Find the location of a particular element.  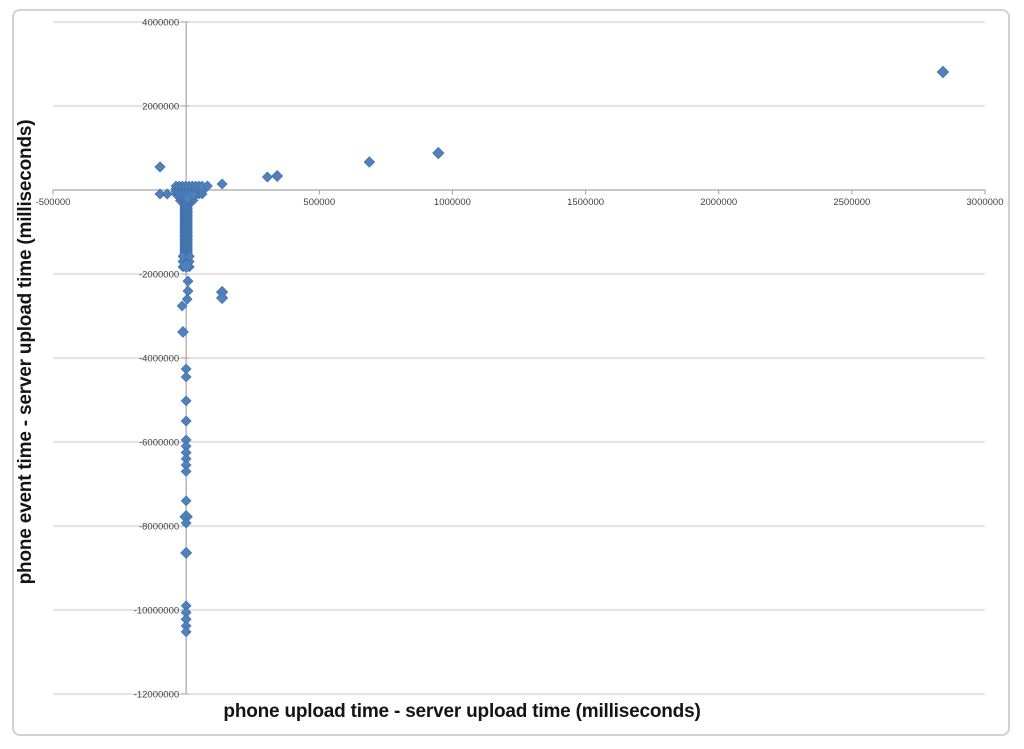

y-tick-label: -8000000 is located at coordinates (159, 526).